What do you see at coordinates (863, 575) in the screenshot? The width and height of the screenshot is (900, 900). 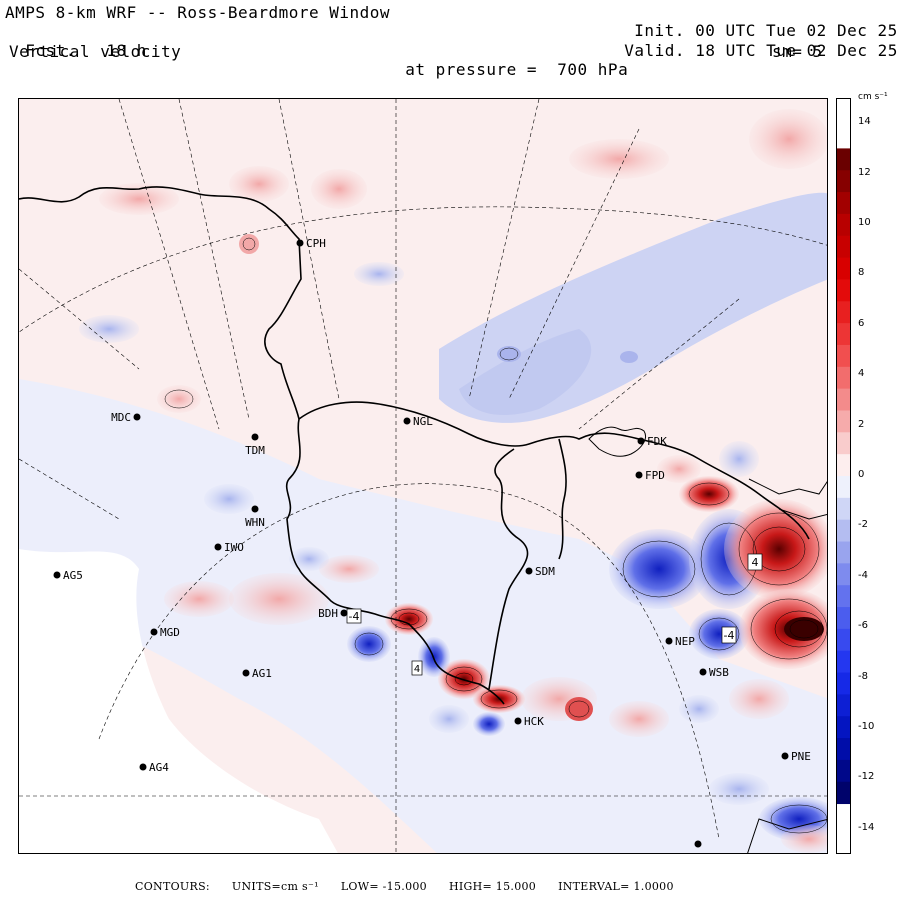 I see `colorbar-tick: -4` at bounding box center [863, 575].